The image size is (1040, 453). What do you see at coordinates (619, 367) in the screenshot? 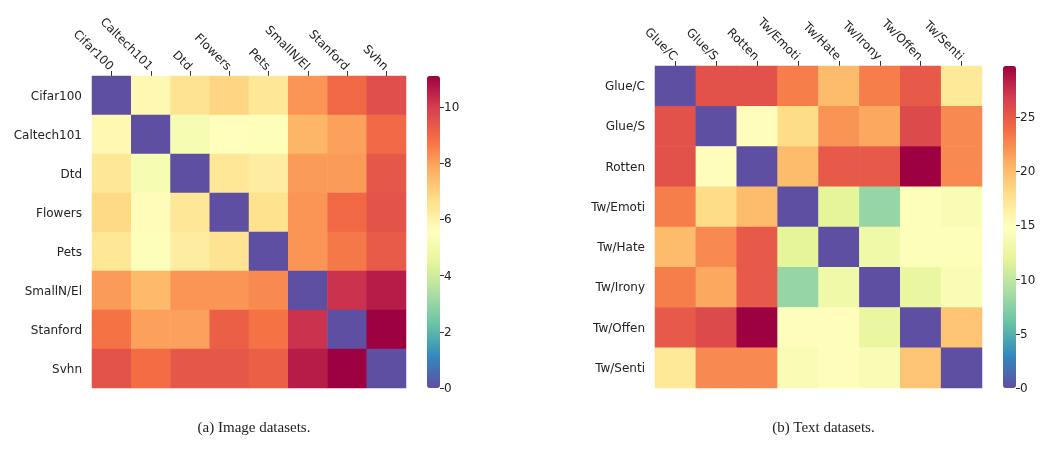
I see `y-tick-label: Tw/Senti` at bounding box center [619, 367].